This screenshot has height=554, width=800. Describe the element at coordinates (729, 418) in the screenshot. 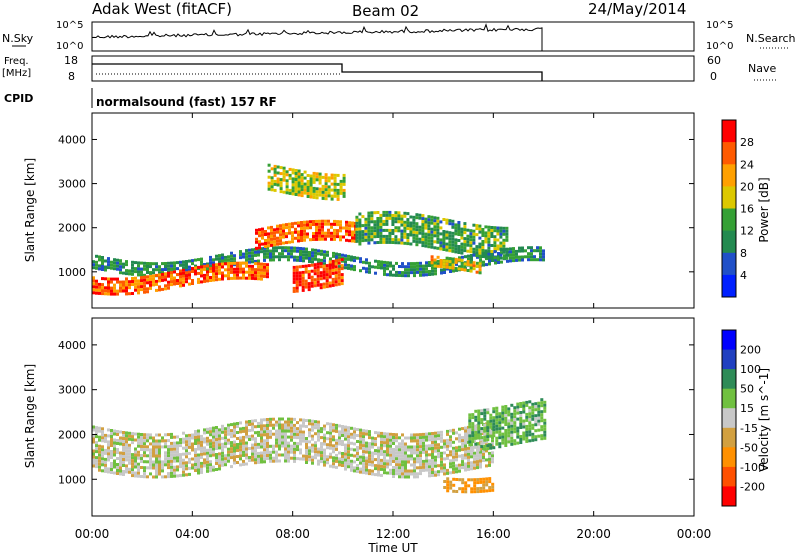

I see `colorbar-segment` at that location.